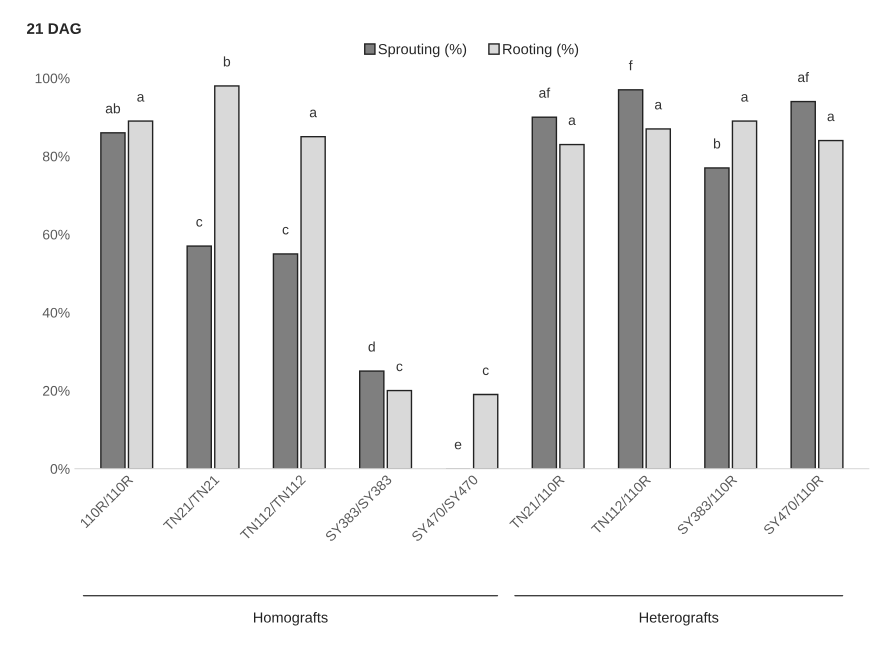 This screenshot has height=651, width=882. What do you see at coordinates (56, 235) in the screenshot?
I see `y-tick-label: 60%` at bounding box center [56, 235].